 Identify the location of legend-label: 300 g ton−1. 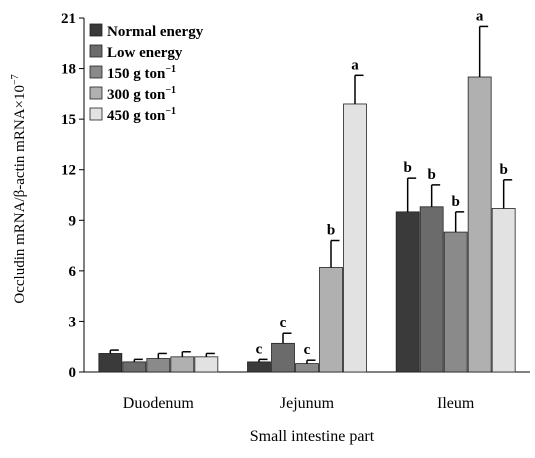
(141, 94).